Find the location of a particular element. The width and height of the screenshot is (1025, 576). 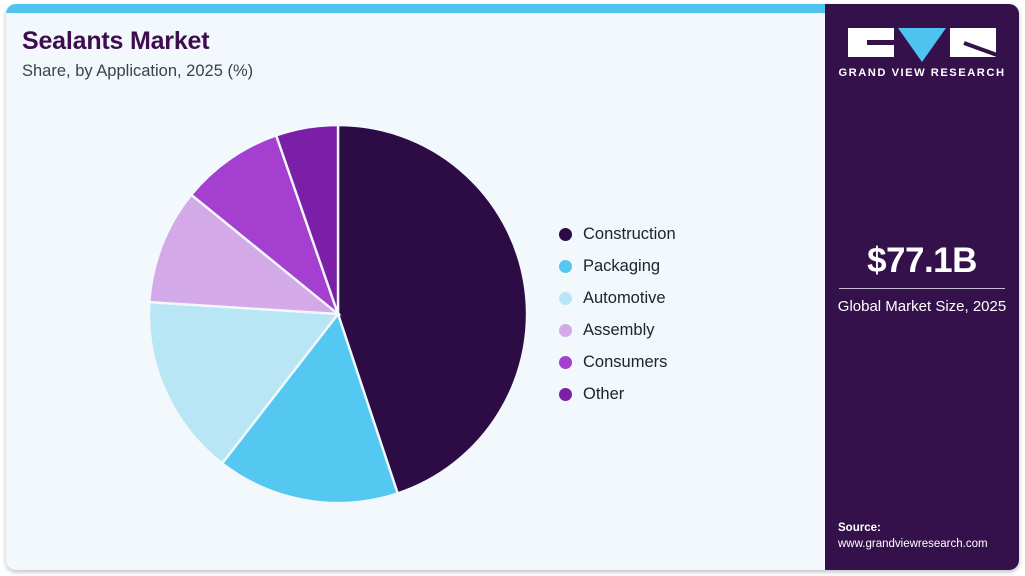

legend-label: Assembly is located at coordinates (619, 329).